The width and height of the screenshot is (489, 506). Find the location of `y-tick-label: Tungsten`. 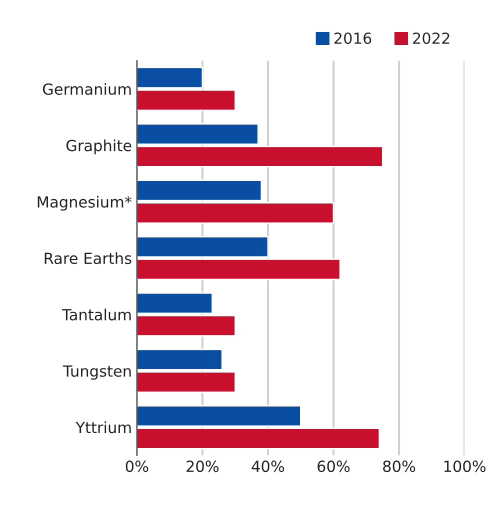

y-tick-label: Tungsten is located at coordinates (96, 372).